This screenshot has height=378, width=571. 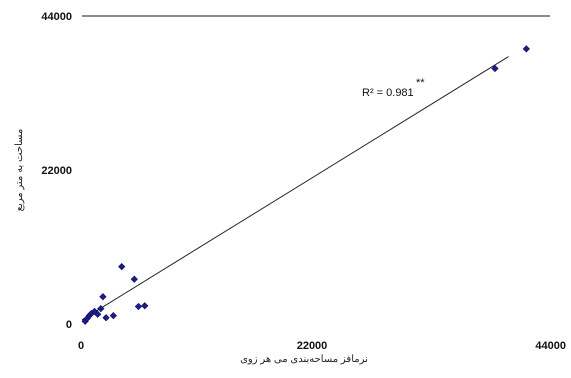 I want to click on r-squared-annotation: R² = 0.981, so click(x=388, y=93).